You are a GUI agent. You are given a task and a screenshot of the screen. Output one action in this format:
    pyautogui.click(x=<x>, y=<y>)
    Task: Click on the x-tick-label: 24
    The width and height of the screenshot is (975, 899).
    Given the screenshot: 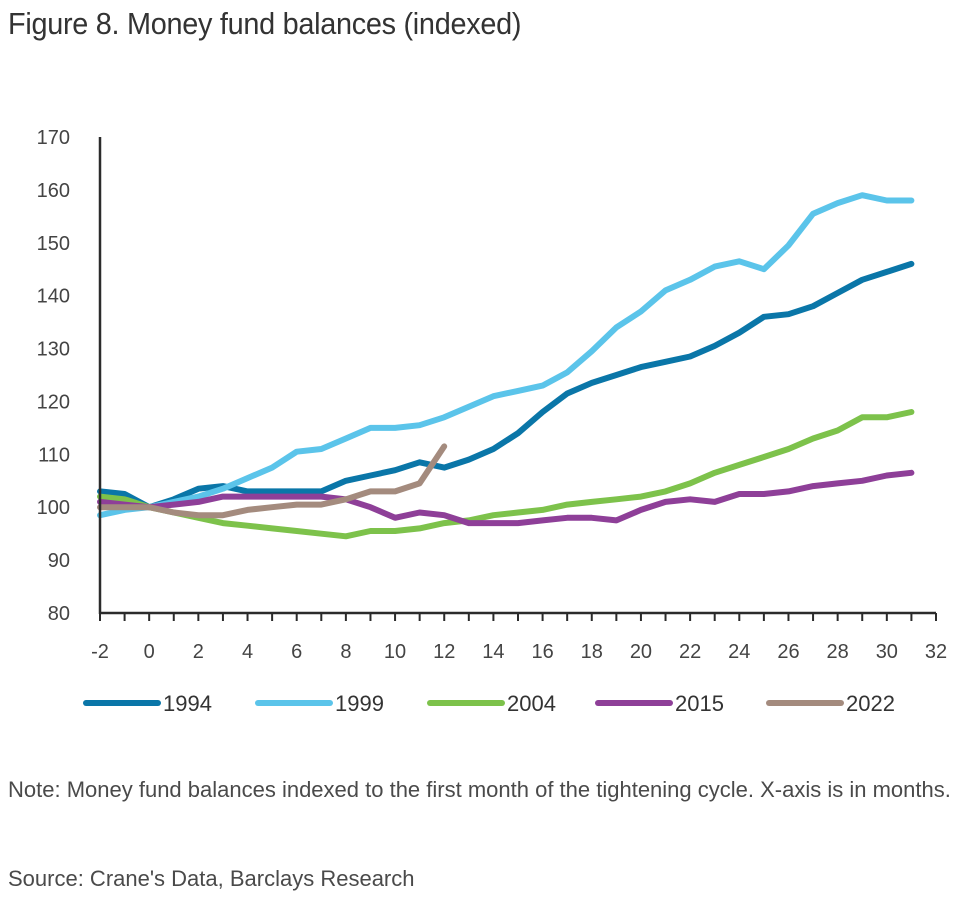 What is the action you would take?
    pyautogui.click(x=739, y=652)
    